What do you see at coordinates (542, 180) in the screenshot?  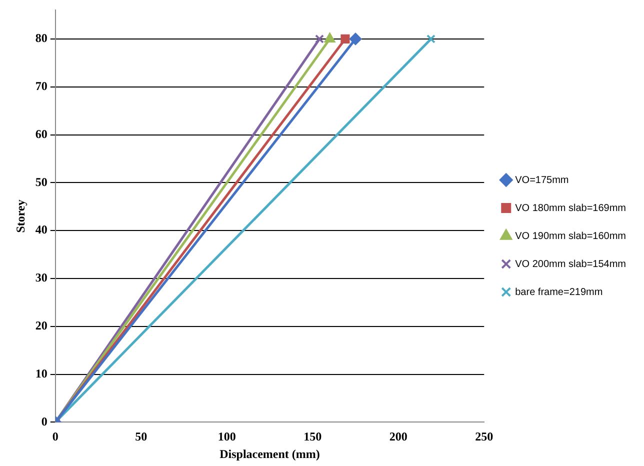 I see `legend-label: VO=175mm` at bounding box center [542, 180].